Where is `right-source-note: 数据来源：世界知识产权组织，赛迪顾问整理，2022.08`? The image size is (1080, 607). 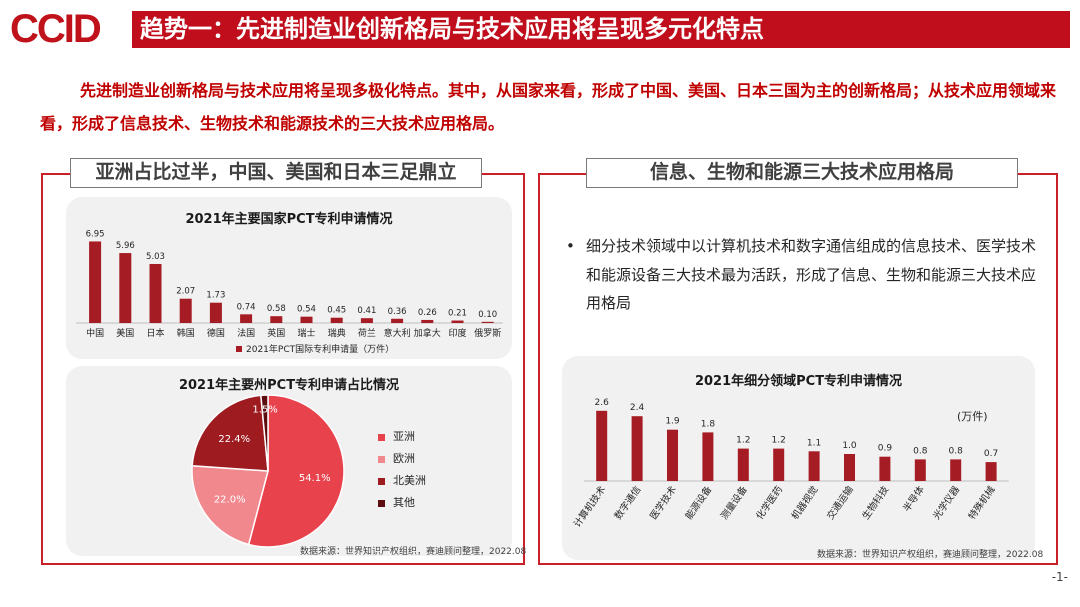
right-source-note: 数据来源：世界知识产权组织，赛迪顾问整理，2022.08 is located at coordinates (930, 555).